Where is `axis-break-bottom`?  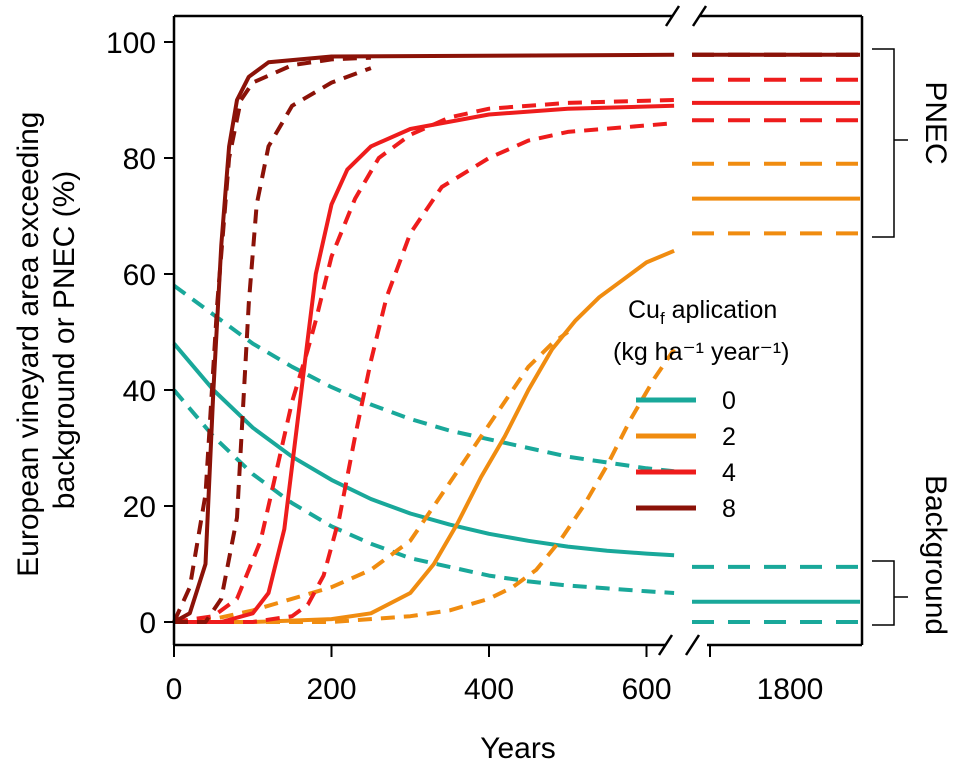
axis-break-bottom is located at coordinates (679, 645).